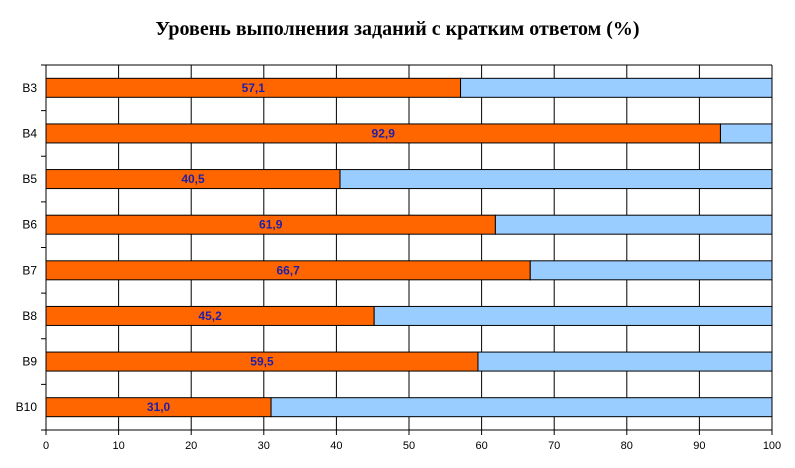 The image size is (795, 468). What do you see at coordinates (46, 446) in the screenshot?
I see `x-tick-label: 0` at bounding box center [46, 446].